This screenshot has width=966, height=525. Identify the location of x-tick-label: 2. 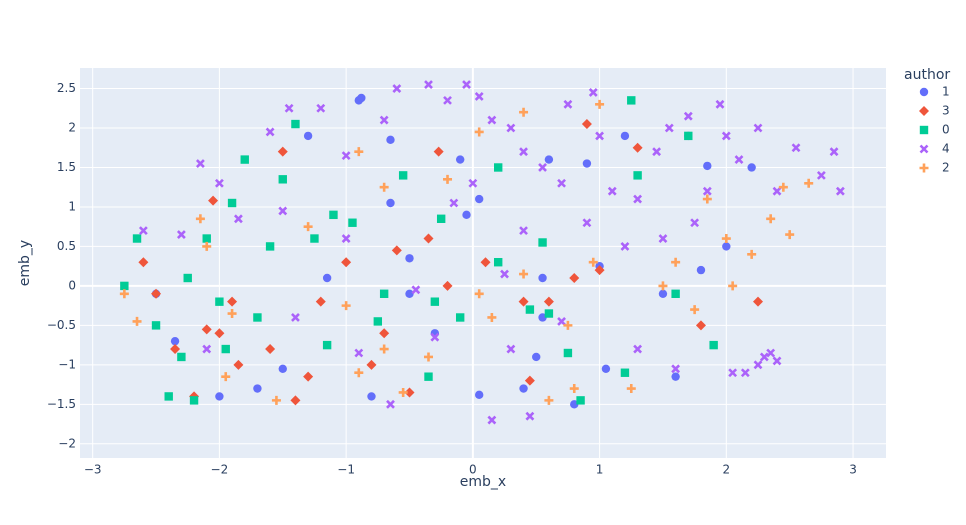
(727, 470).